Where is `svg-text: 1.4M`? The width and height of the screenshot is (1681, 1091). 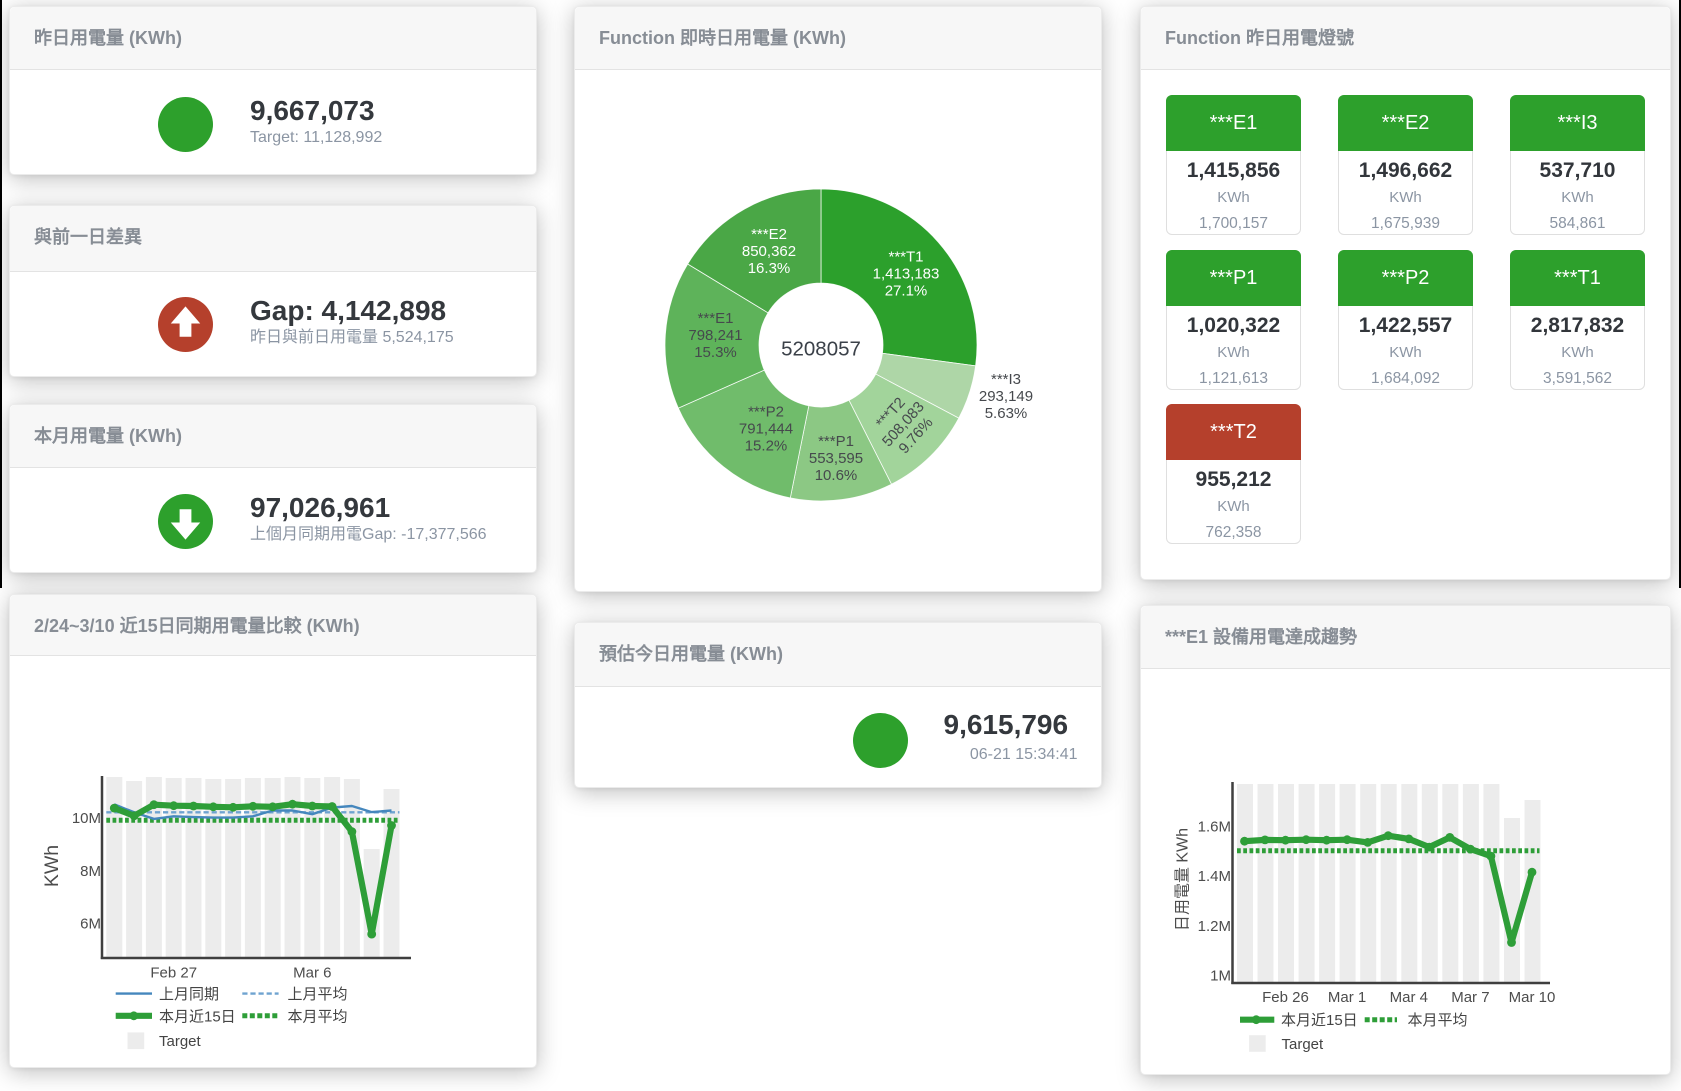 svg-text: 1.4M is located at coordinates (1214, 876).